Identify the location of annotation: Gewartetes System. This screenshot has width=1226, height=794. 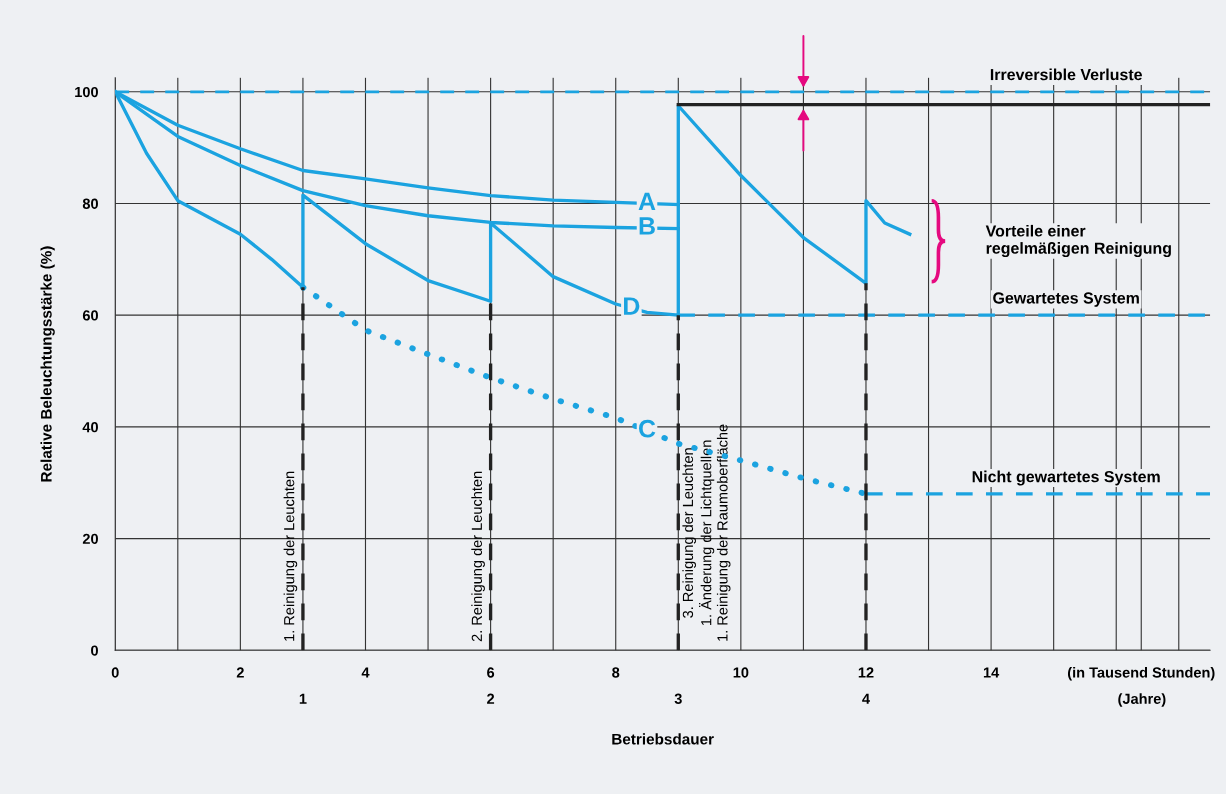
(1066, 299).